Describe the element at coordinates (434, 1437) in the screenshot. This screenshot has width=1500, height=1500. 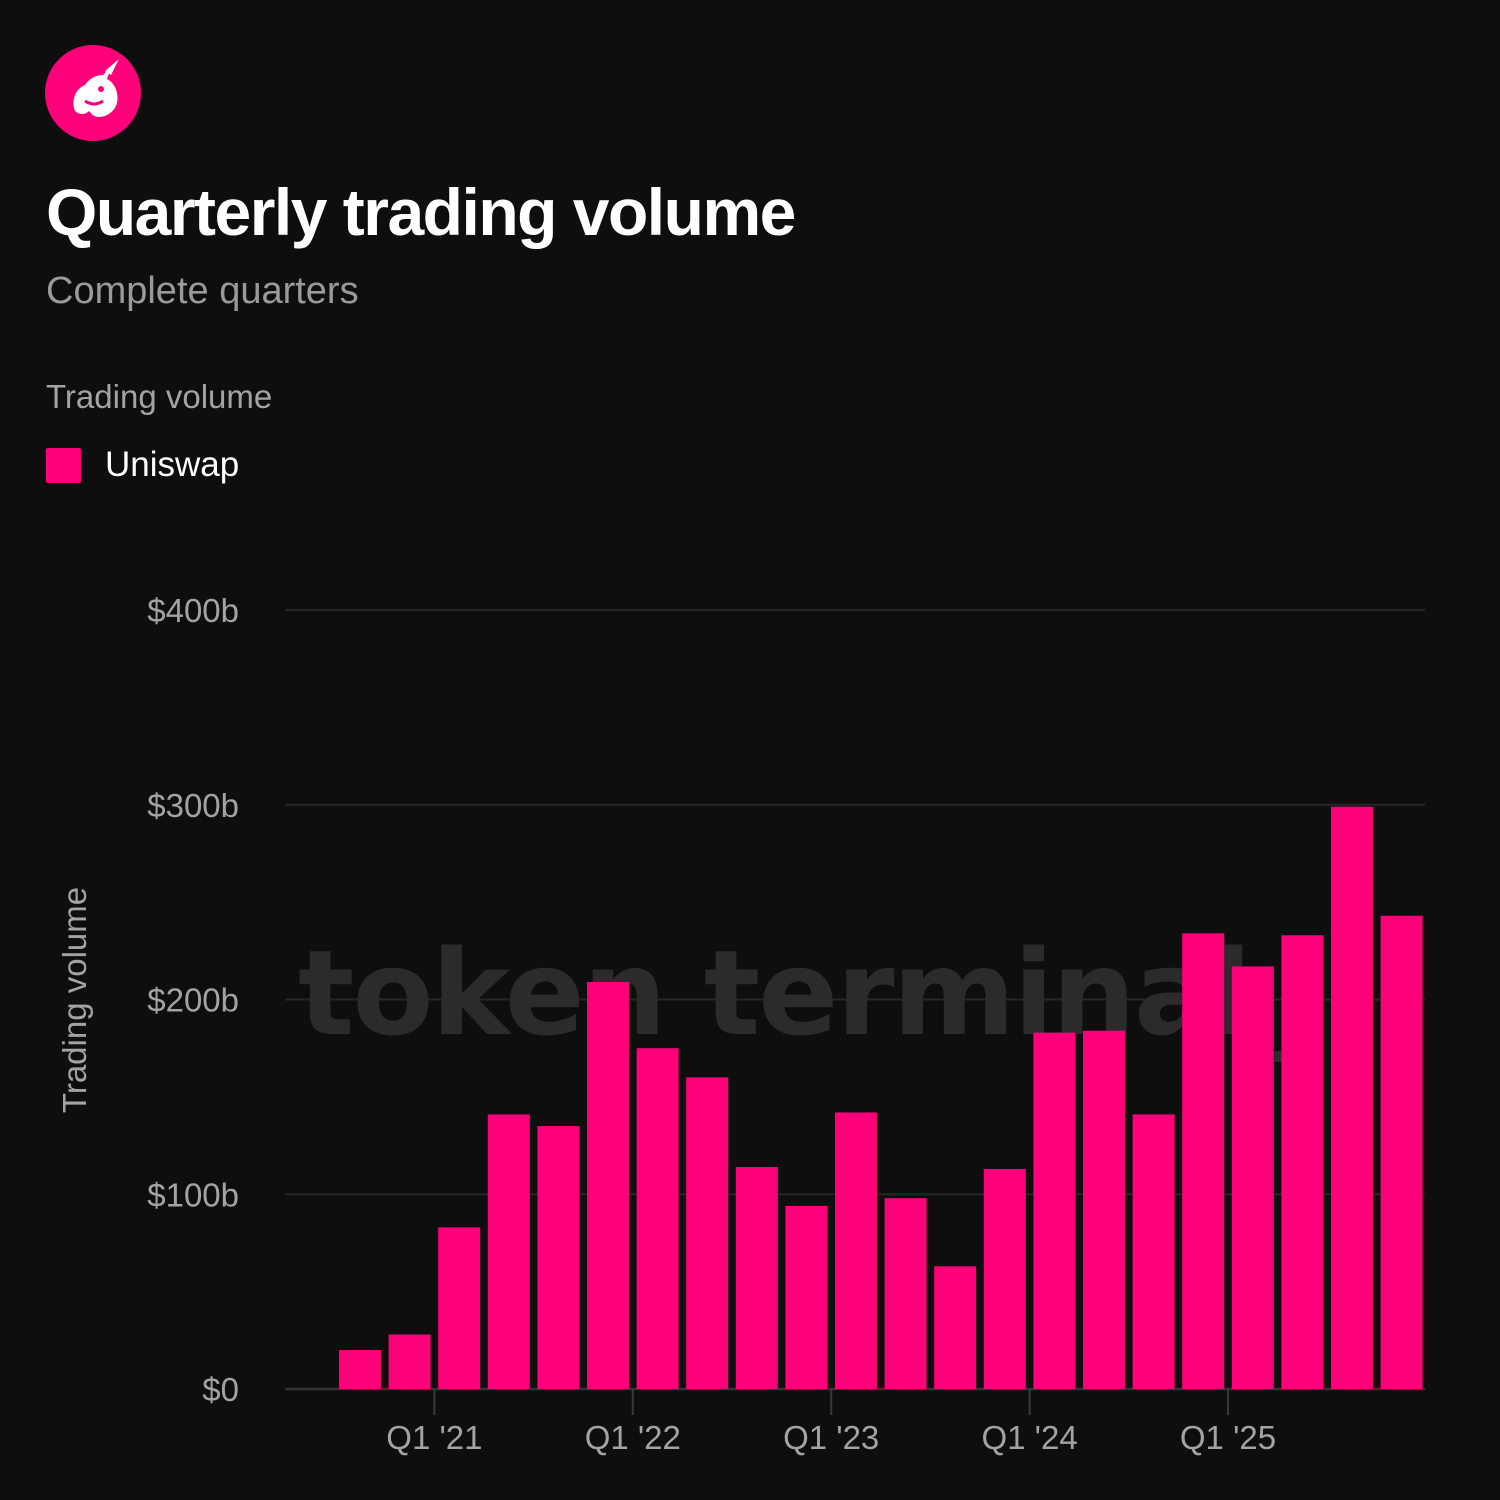
I see `x-tick-label: Q1 '21` at that location.